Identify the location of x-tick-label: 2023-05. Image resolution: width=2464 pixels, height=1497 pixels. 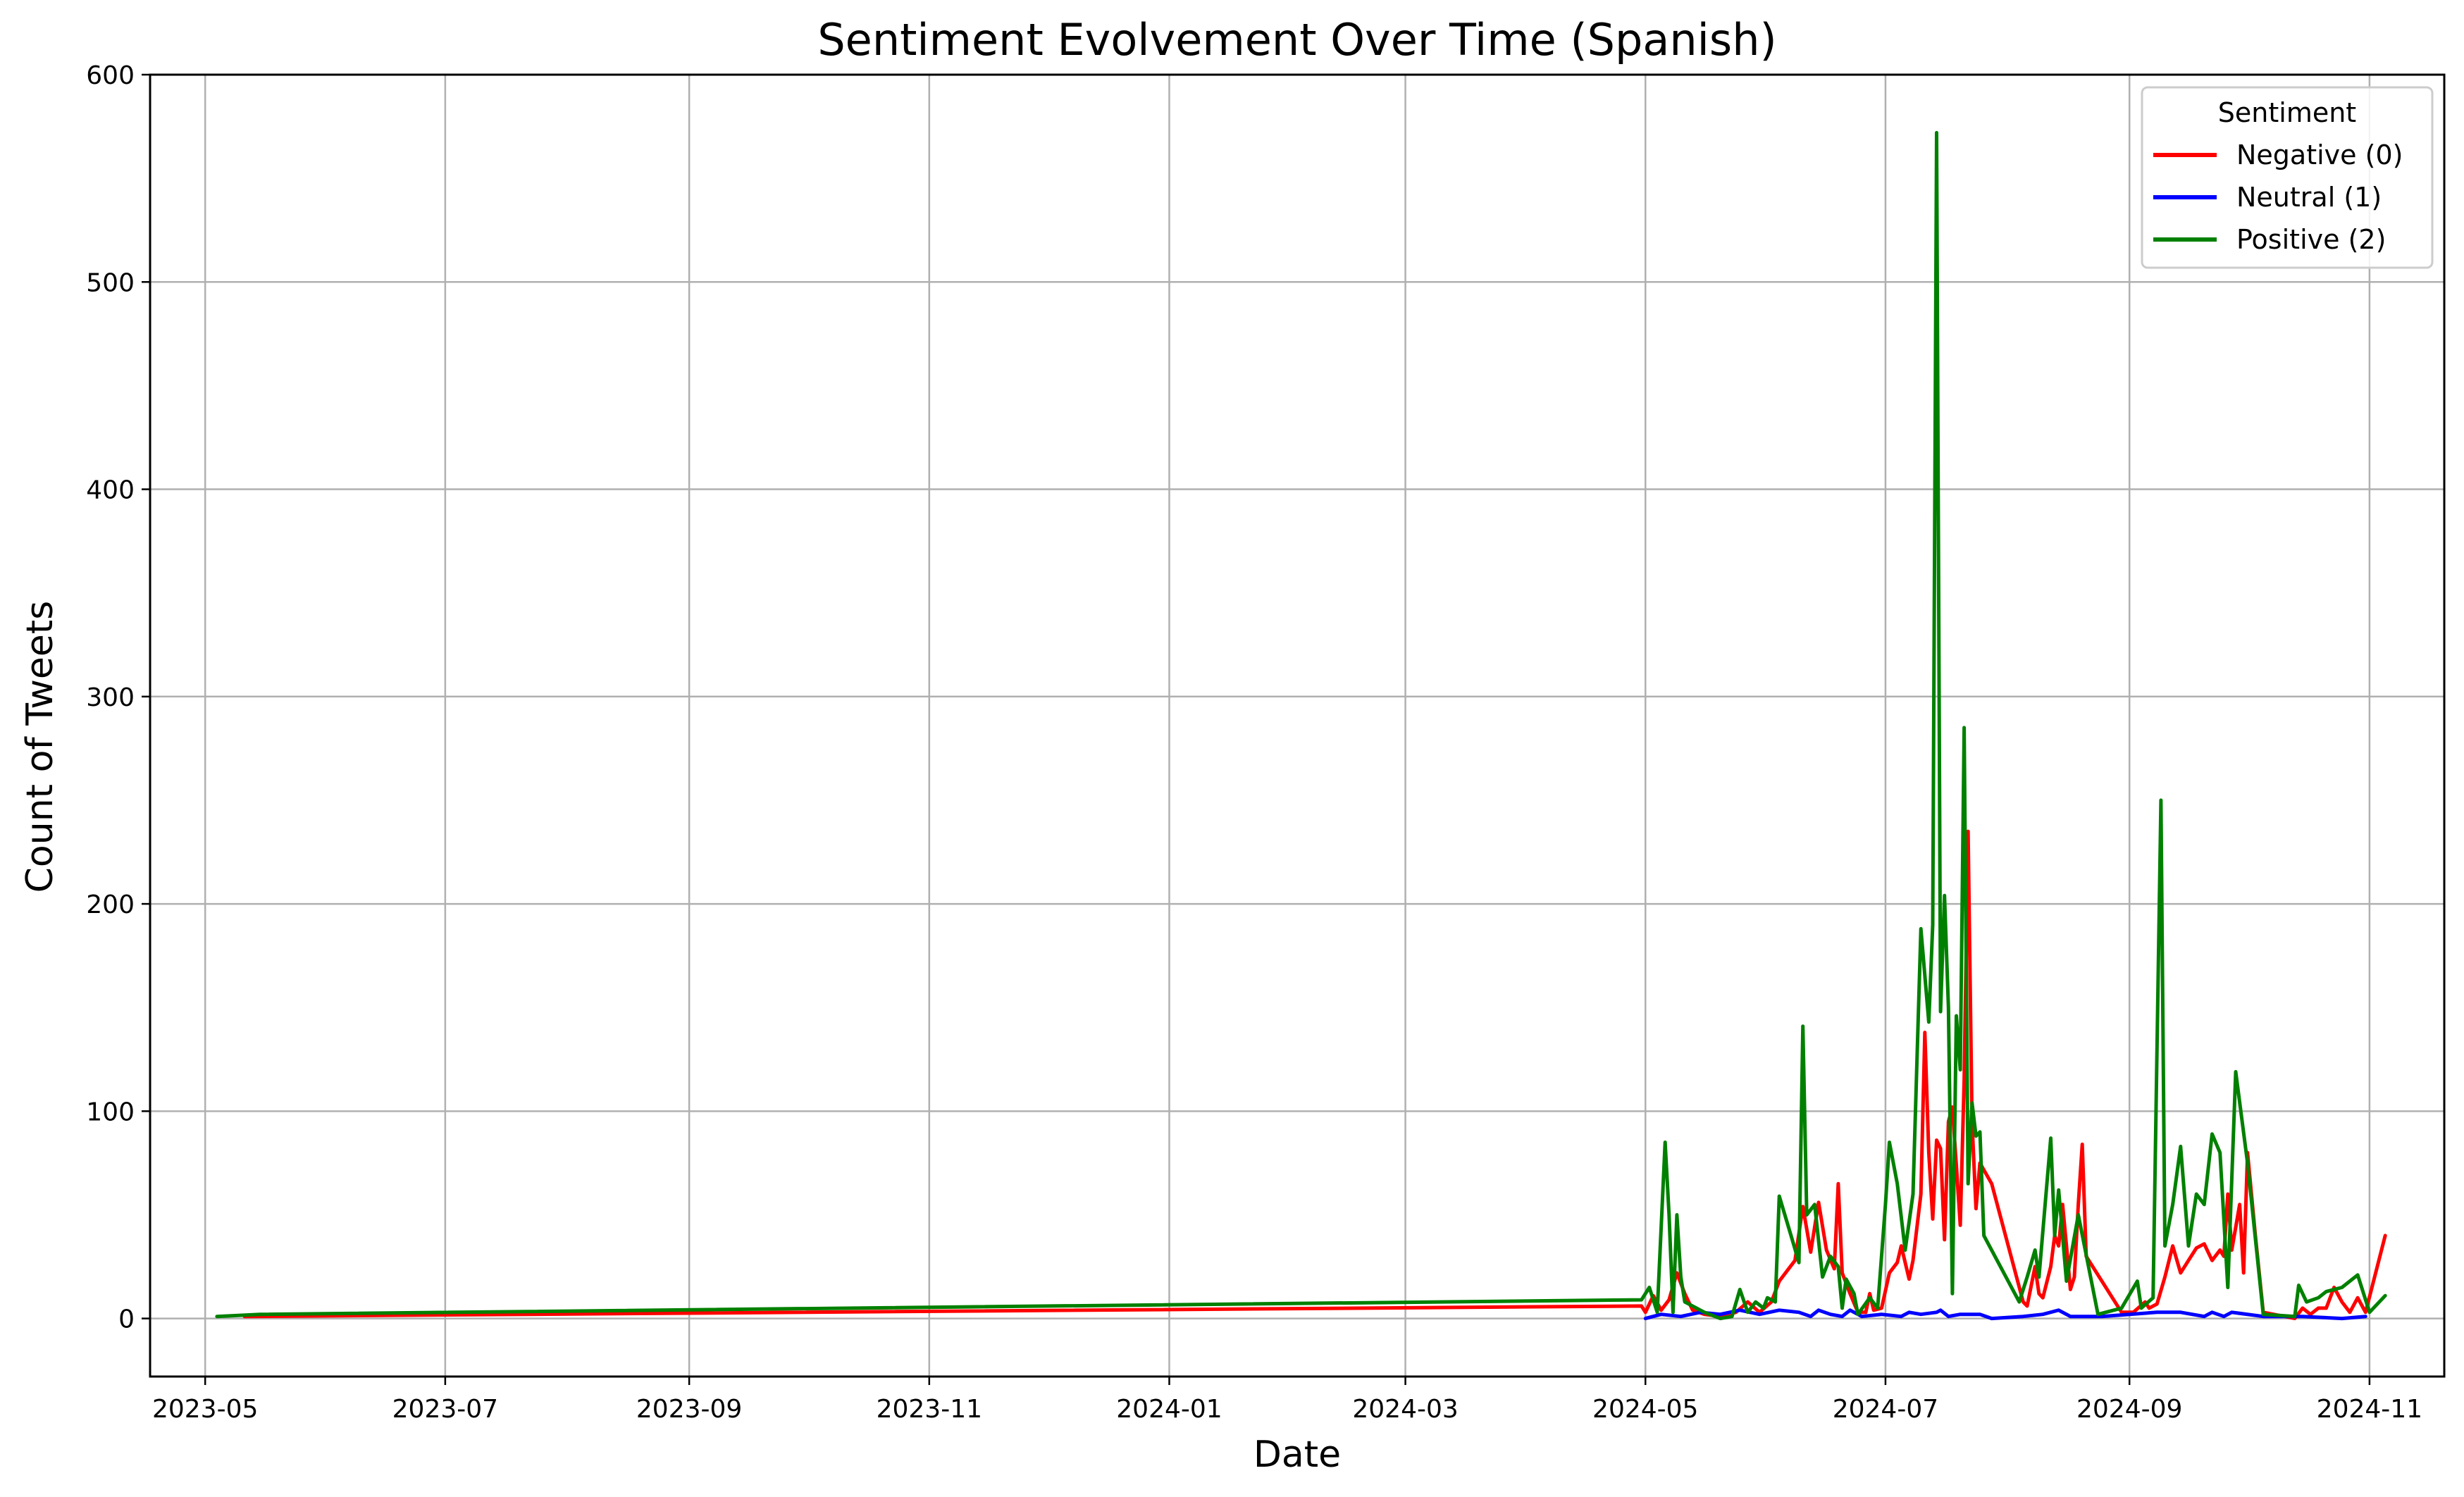
(205, 1409).